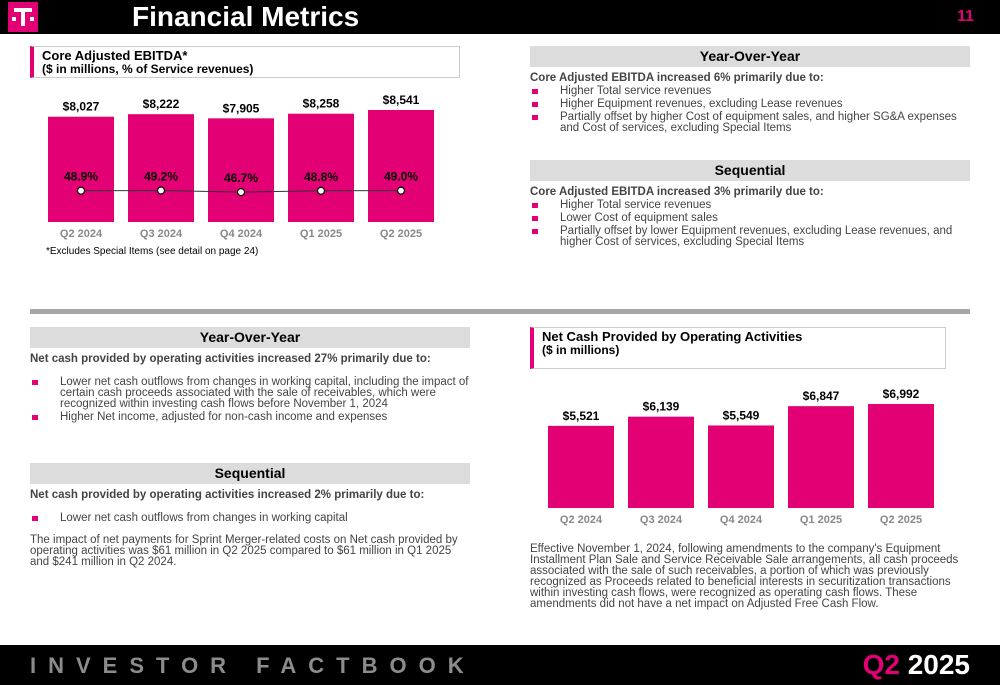 Image resolution: width=1000 pixels, height=685 pixels. I want to click on ncp-bar-label: $6,992, so click(901, 394).